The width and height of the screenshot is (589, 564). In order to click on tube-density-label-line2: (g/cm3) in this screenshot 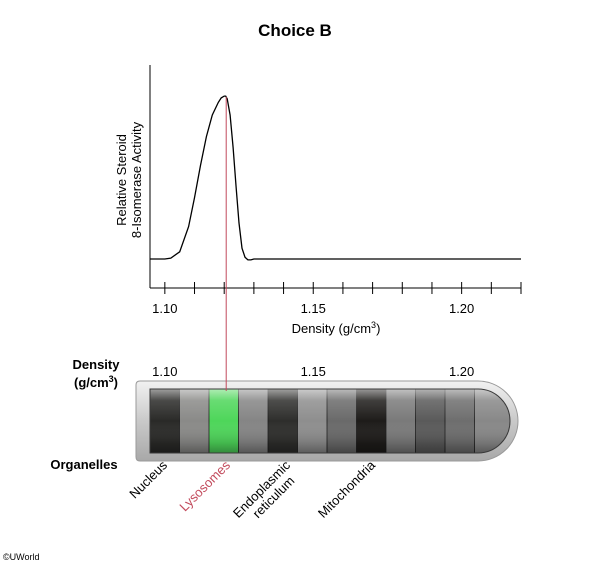, I will do `click(96, 382)`.